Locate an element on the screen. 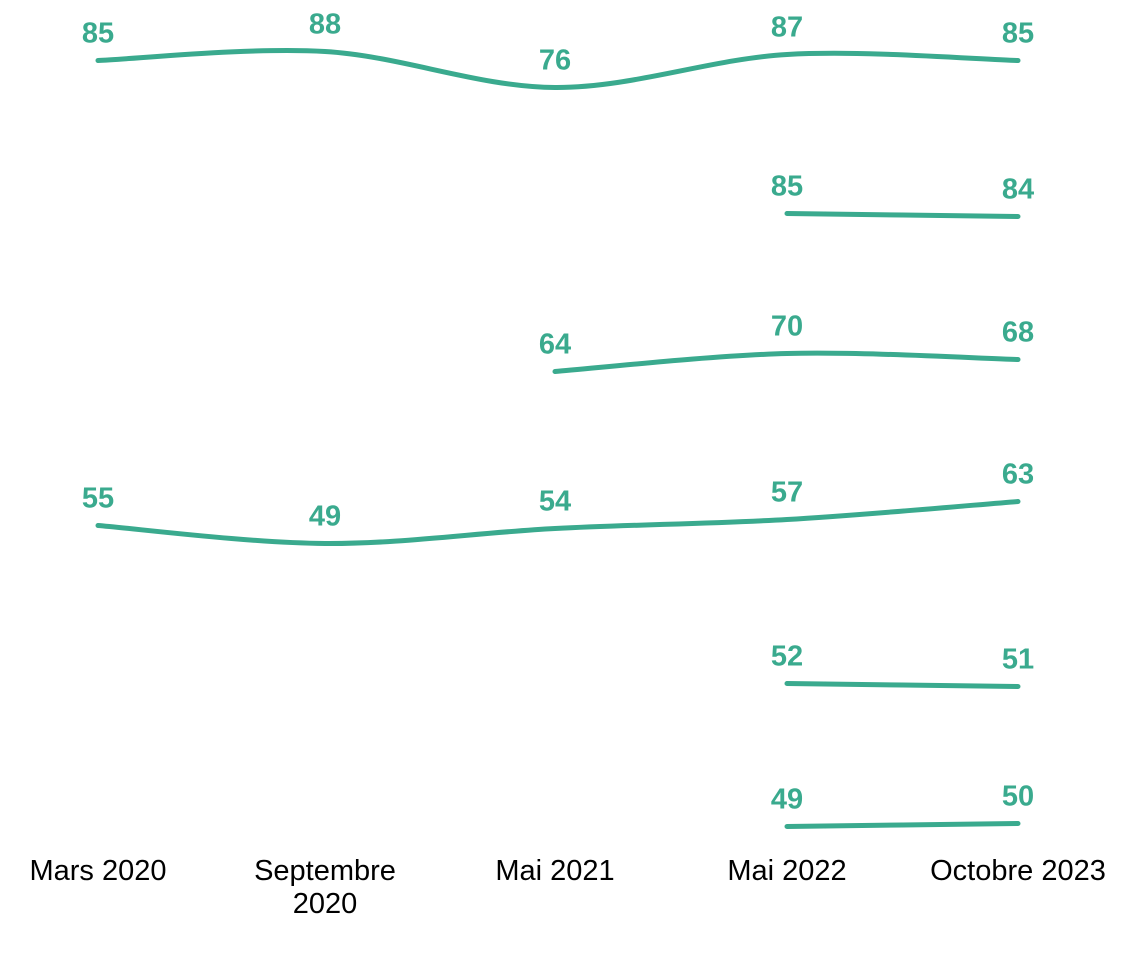 The width and height of the screenshot is (1137, 972). x-tick-label: Mars 2020 is located at coordinates (97, 871).